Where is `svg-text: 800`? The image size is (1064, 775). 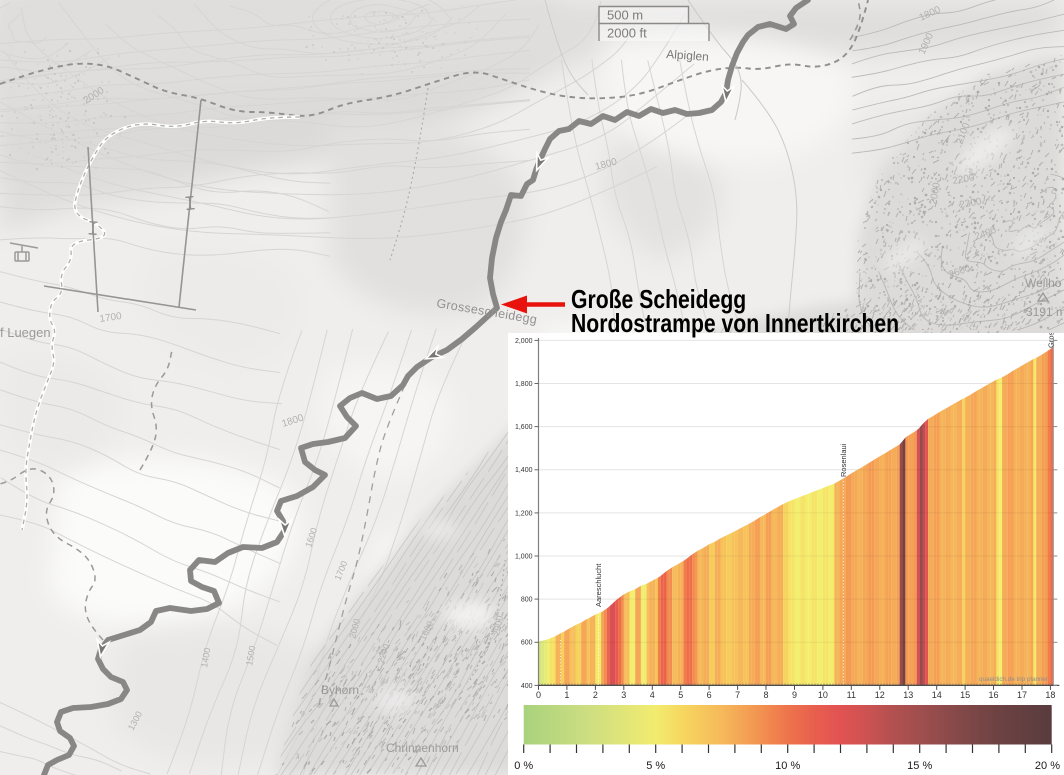
svg-text: 800 is located at coordinates (527, 600).